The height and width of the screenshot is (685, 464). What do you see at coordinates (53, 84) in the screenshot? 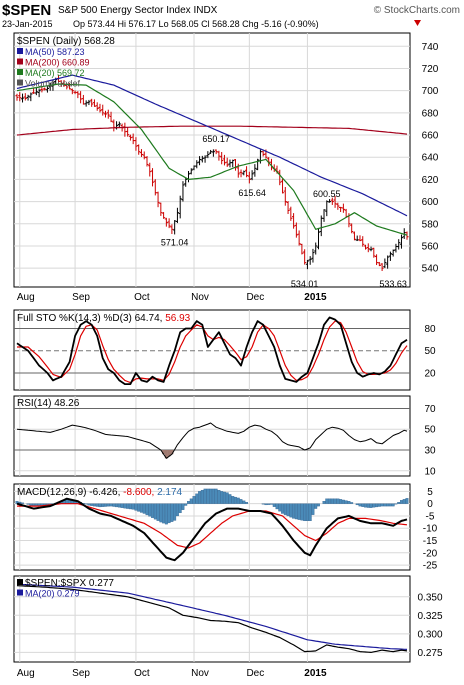
I see `legend-entry: Volume undef` at bounding box center [53, 84].